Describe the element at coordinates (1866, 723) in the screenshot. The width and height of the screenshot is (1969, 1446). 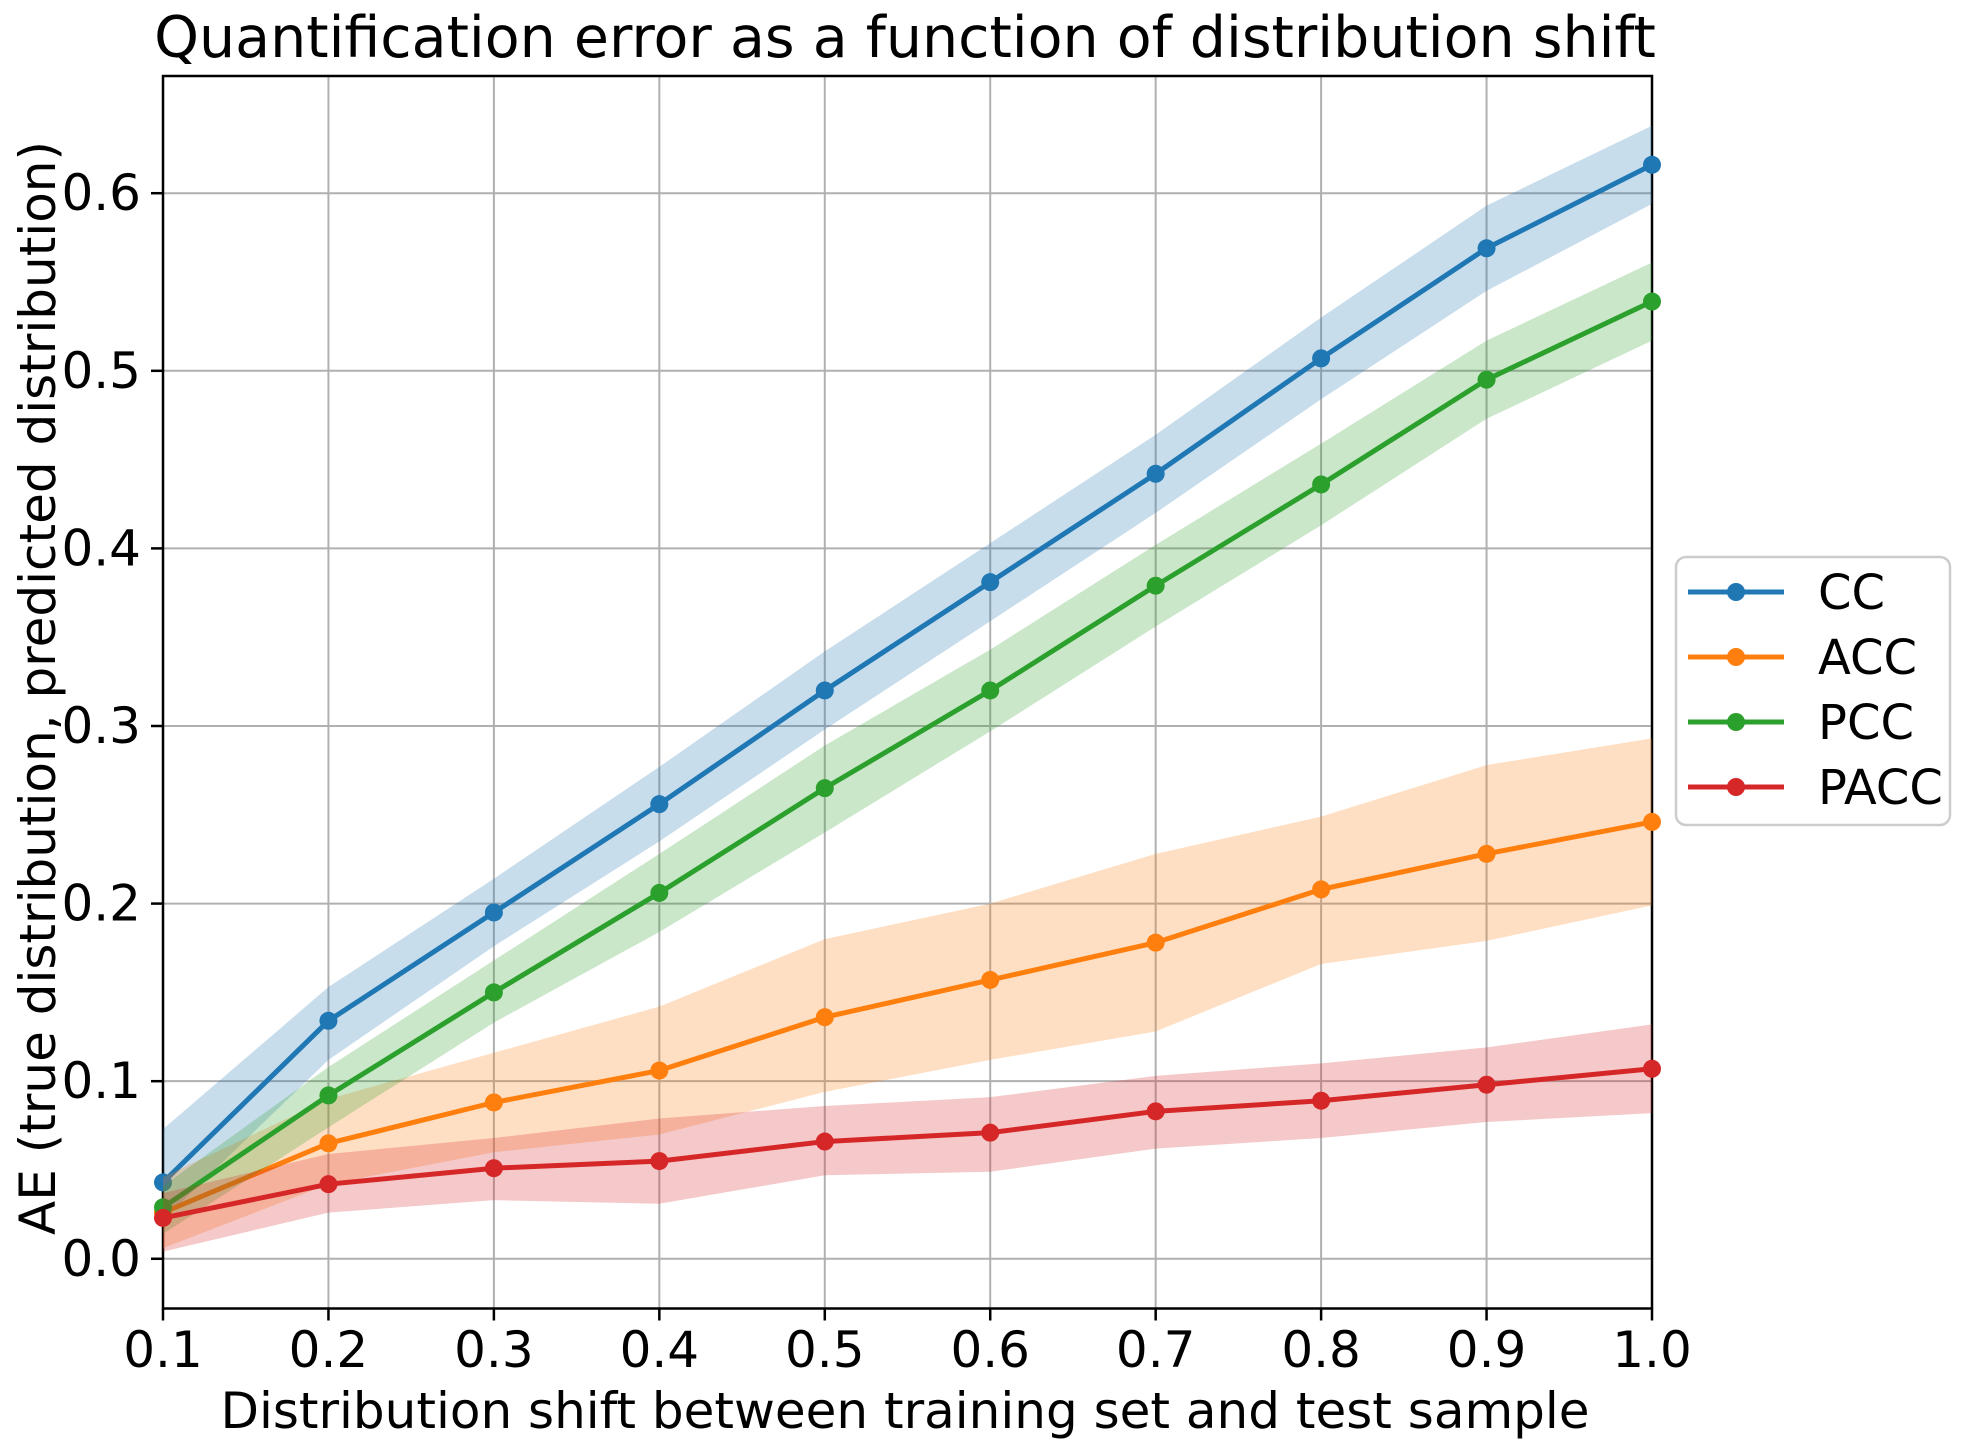
I see `legend-label-PCC: PCC` at that location.